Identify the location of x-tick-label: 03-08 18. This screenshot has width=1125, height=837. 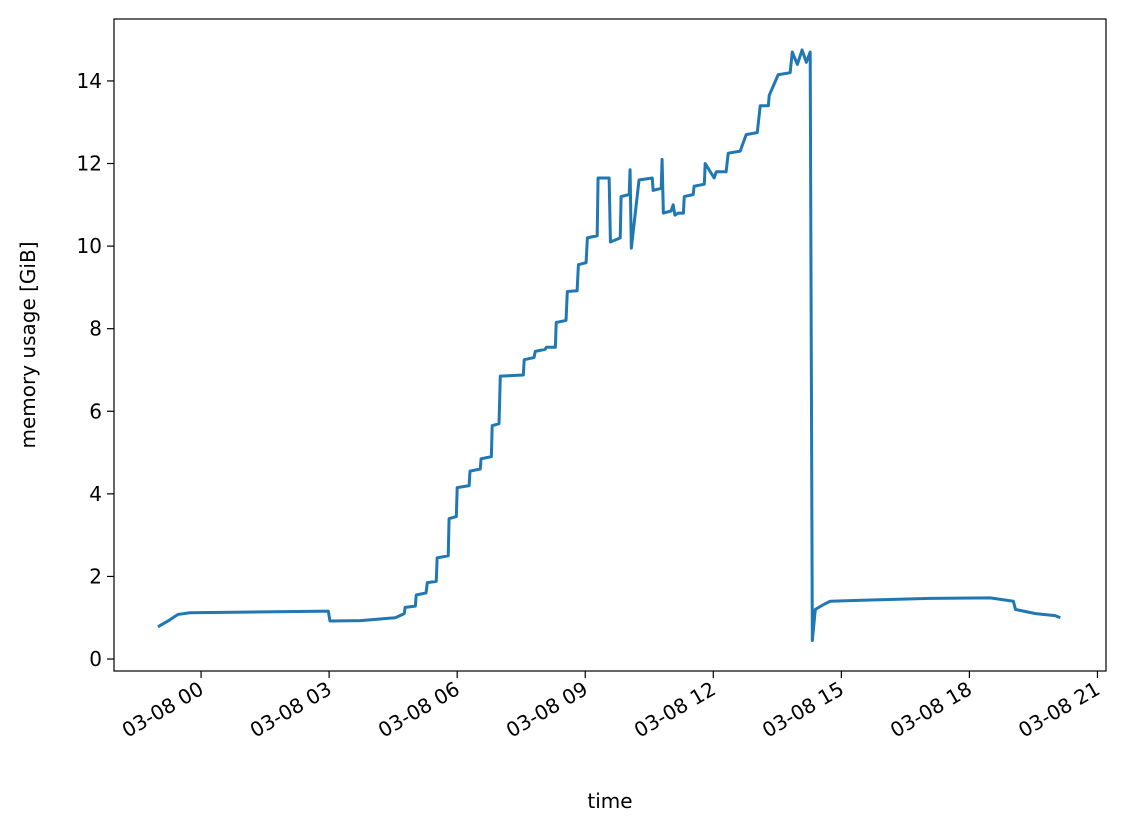
(931, 710).